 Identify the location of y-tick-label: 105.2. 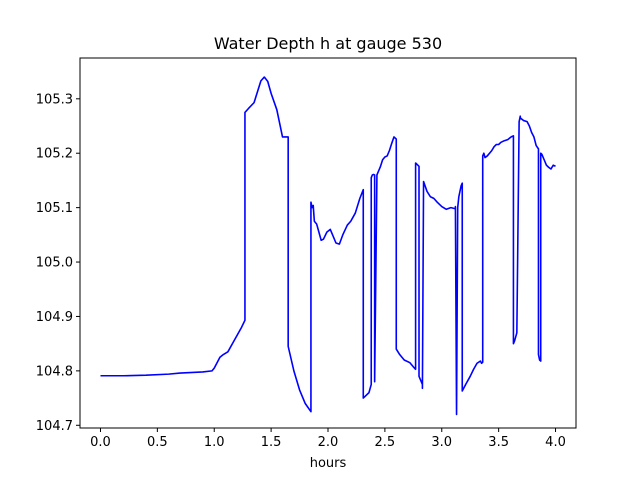
(54, 154).